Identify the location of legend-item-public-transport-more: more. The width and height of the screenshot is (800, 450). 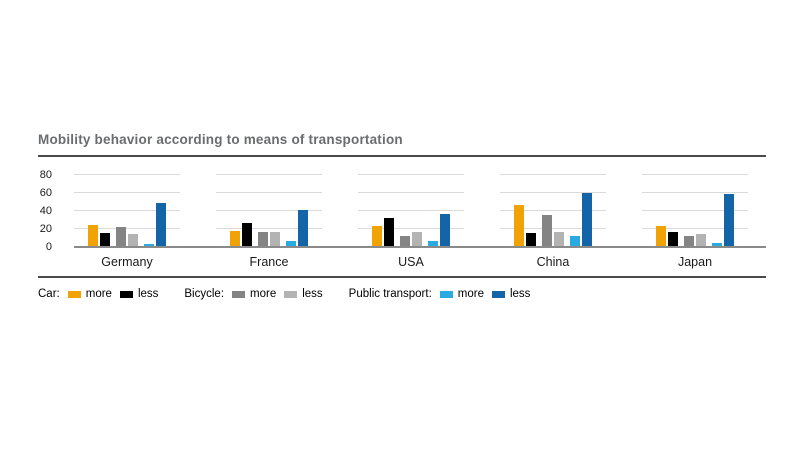
(461, 294).